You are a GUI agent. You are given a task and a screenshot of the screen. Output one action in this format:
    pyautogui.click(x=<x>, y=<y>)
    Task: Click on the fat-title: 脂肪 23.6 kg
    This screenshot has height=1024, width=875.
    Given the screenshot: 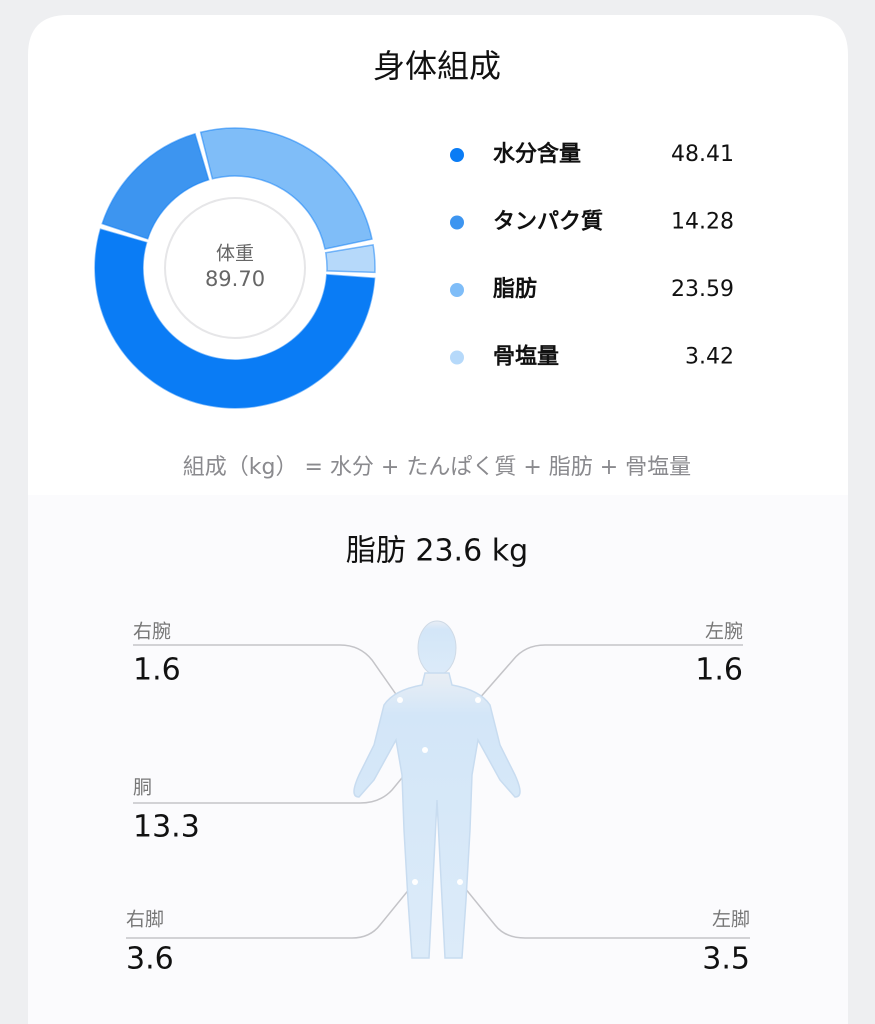 What is the action you would take?
    pyautogui.click(x=437, y=551)
    